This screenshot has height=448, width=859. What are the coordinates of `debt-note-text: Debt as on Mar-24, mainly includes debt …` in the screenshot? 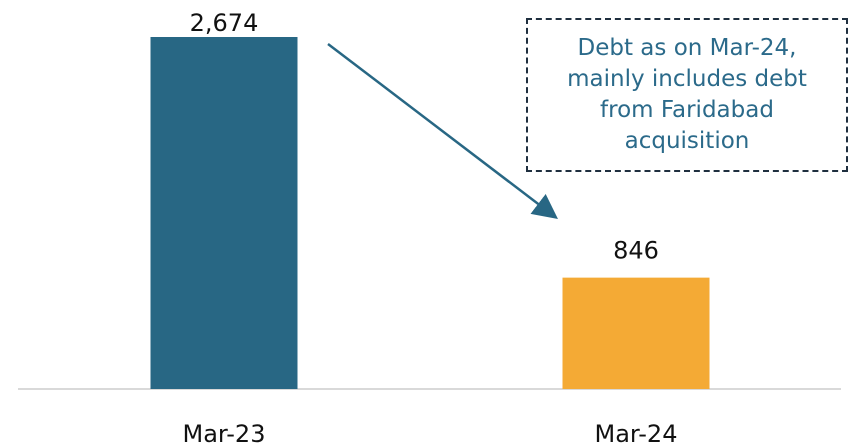 It's located at (687, 94).